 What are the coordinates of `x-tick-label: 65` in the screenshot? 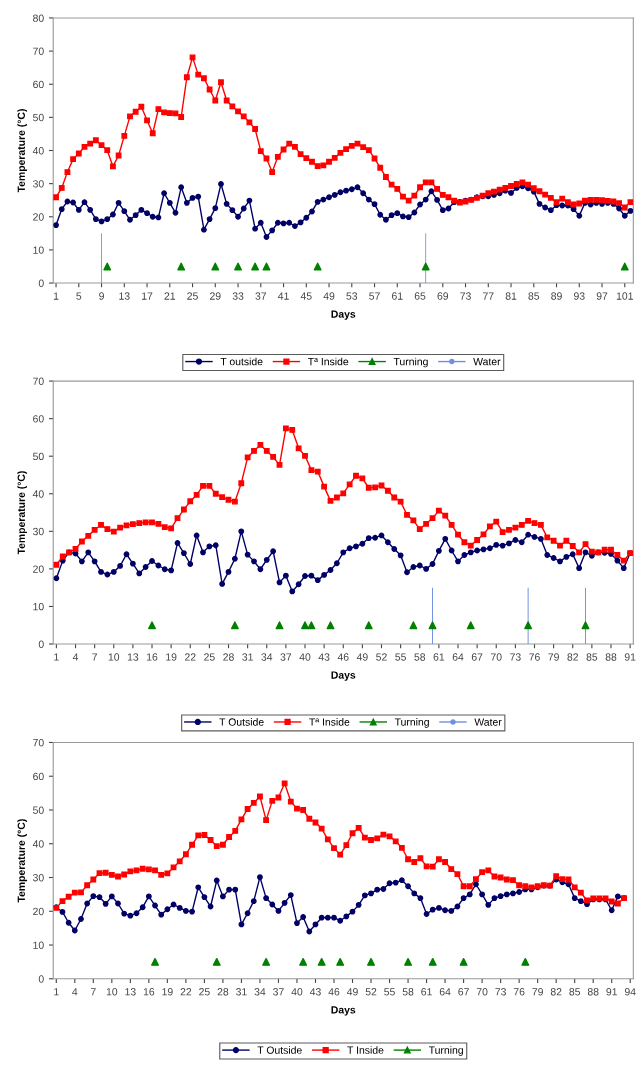 It's located at (420, 296).